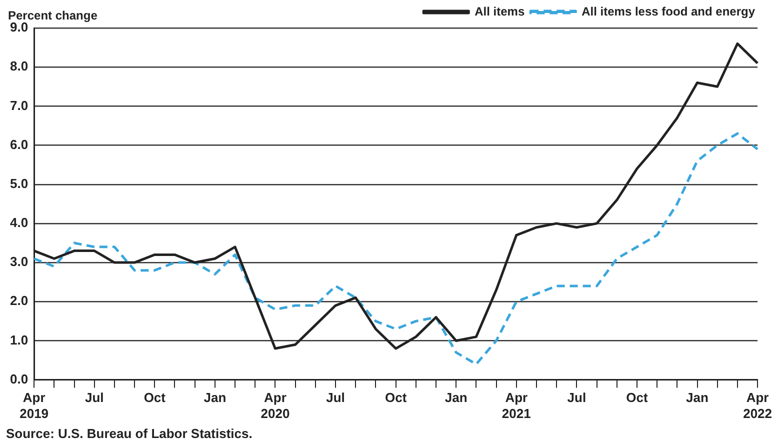 The height and width of the screenshot is (447, 775). I want to click on y-tick-label: 1.0, so click(19, 340).